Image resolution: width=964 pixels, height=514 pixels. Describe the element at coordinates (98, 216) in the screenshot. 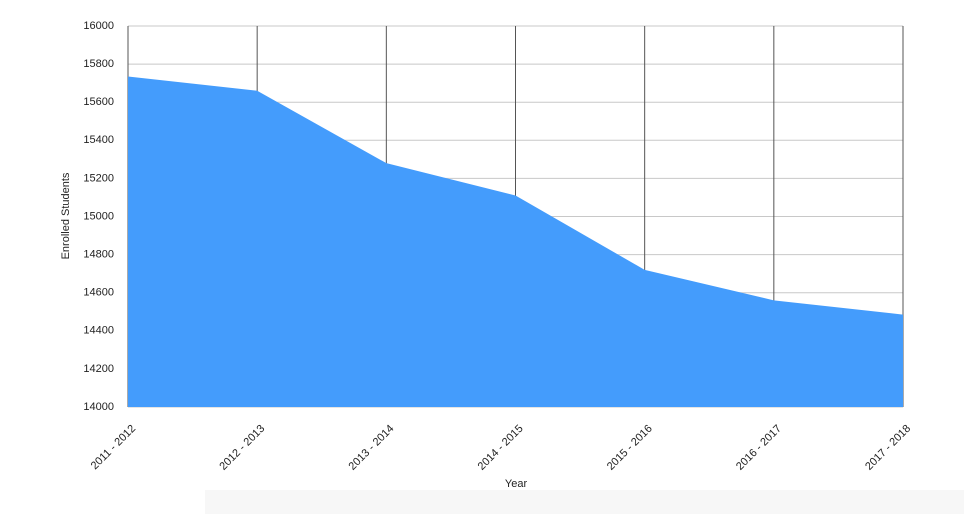

I see `y-tick-label: 15000` at that location.